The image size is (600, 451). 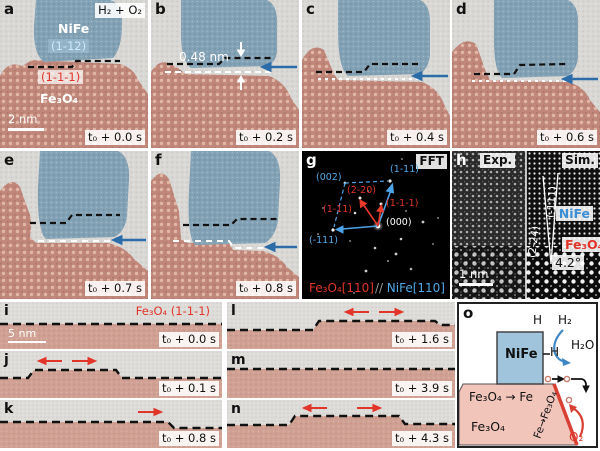 I want to click on panel-label: g, so click(x=311, y=160).